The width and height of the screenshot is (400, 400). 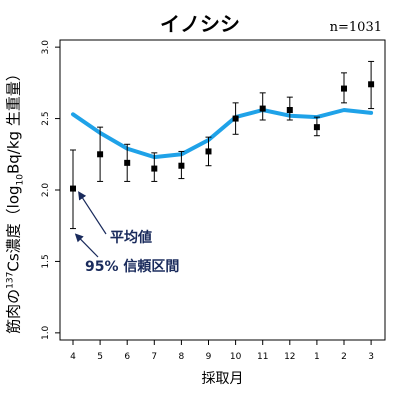 I want to click on x-axis-label: 採取月, so click(x=222, y=379).